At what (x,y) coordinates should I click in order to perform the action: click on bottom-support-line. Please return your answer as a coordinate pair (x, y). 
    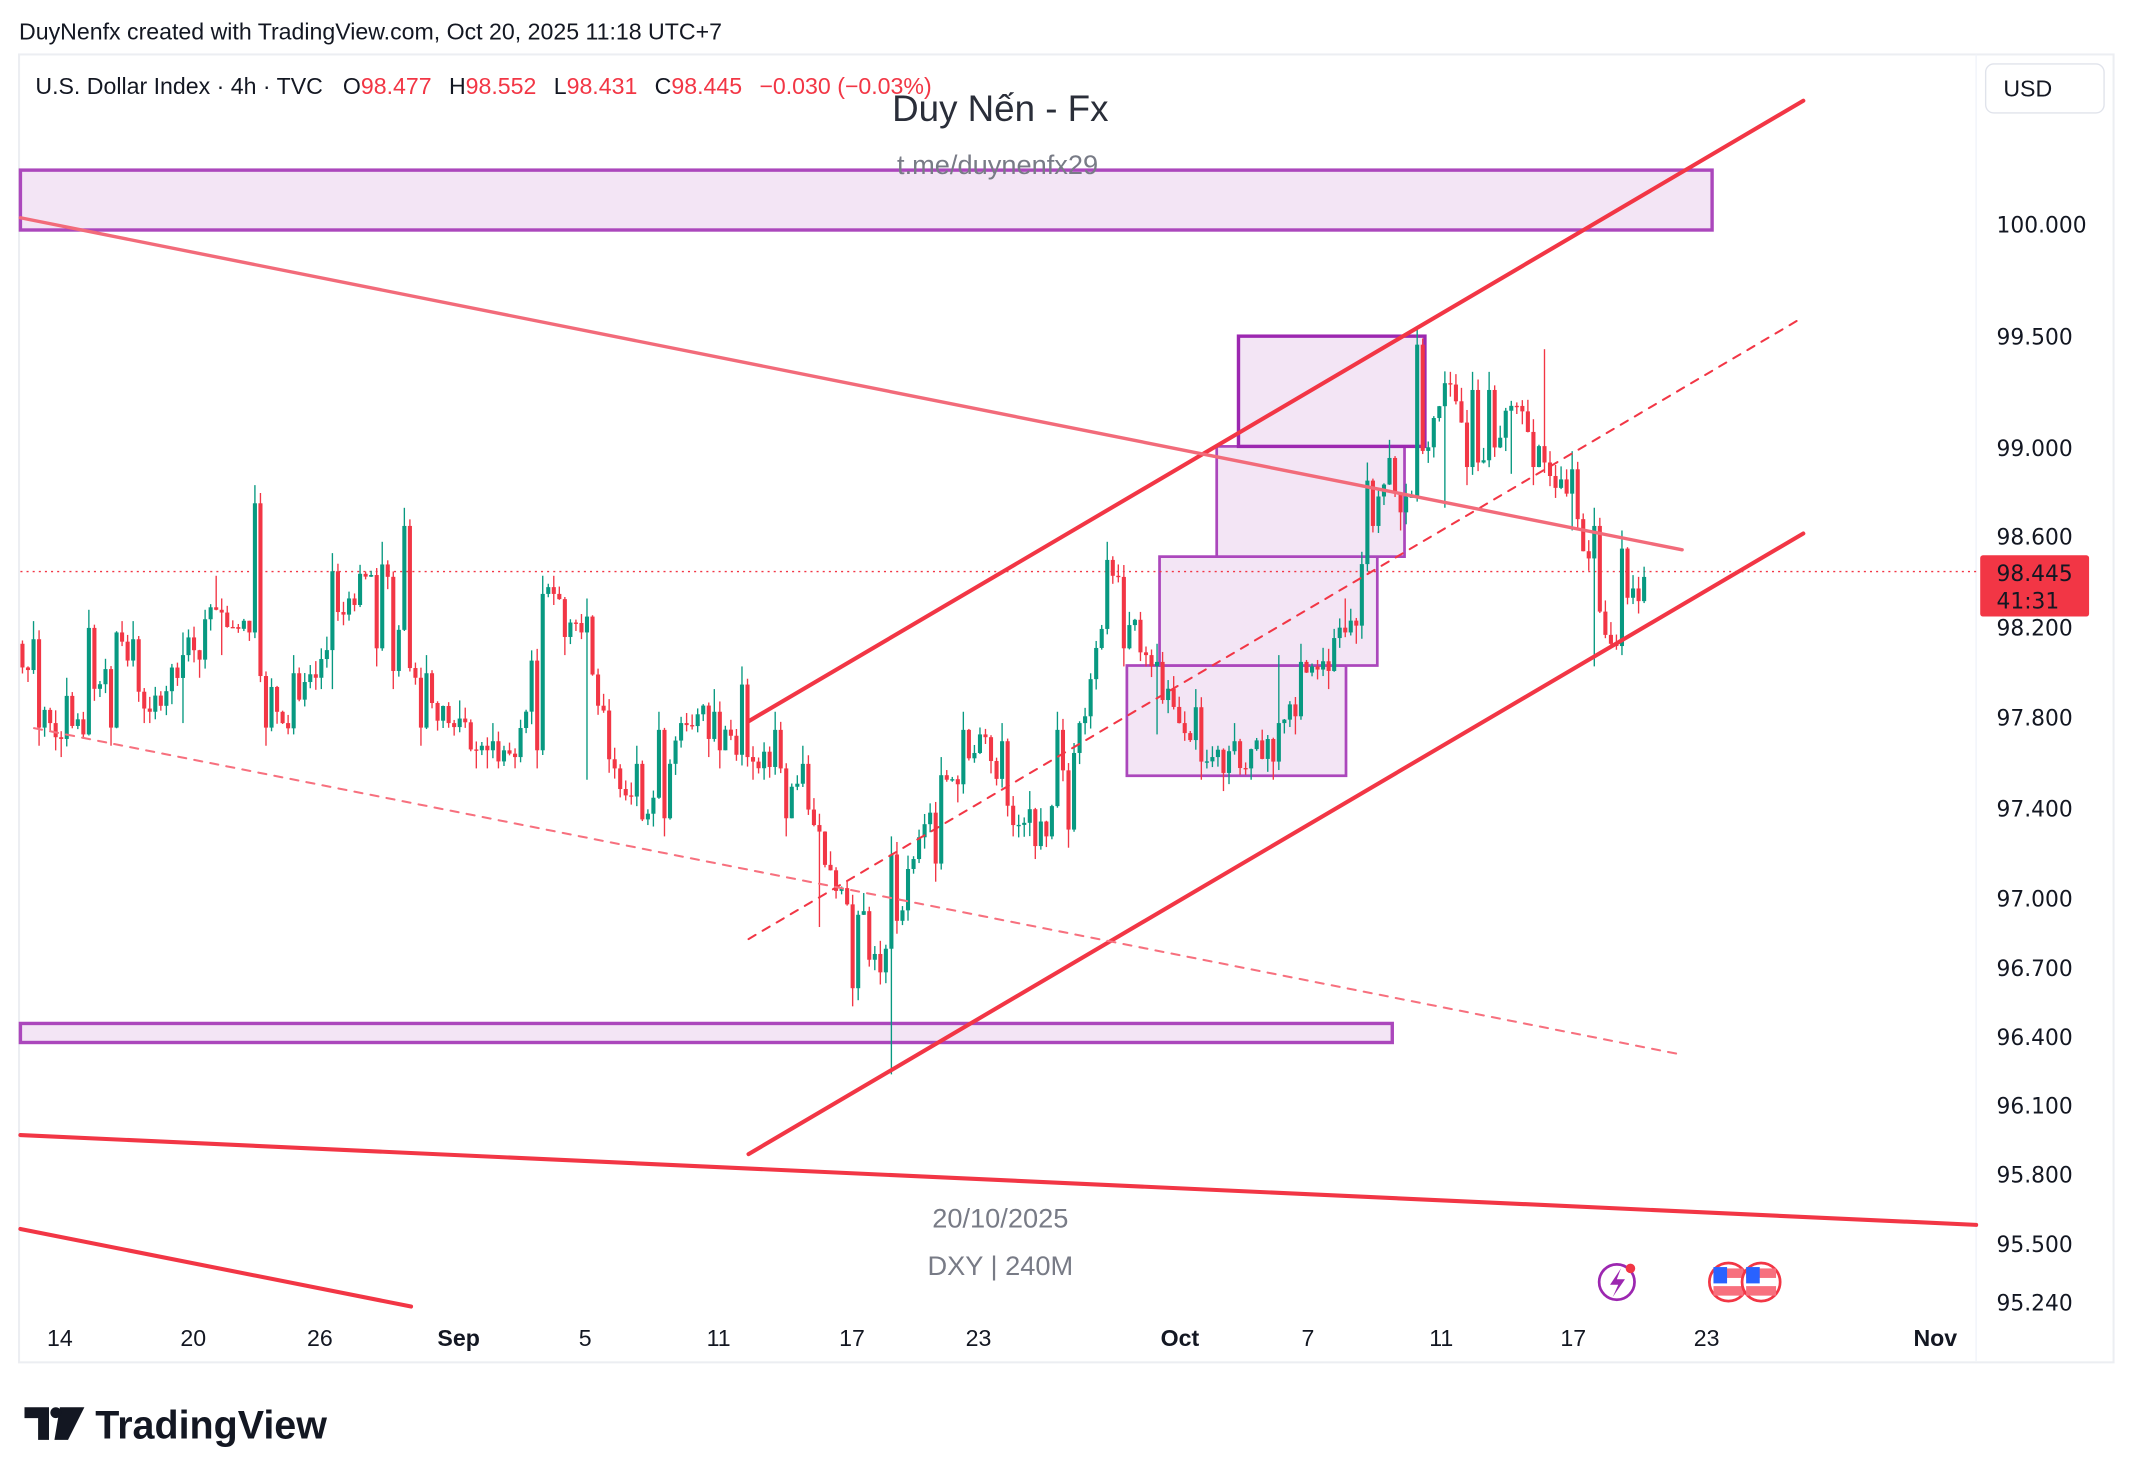
    Looking at the image, I should click on (998, 1180).